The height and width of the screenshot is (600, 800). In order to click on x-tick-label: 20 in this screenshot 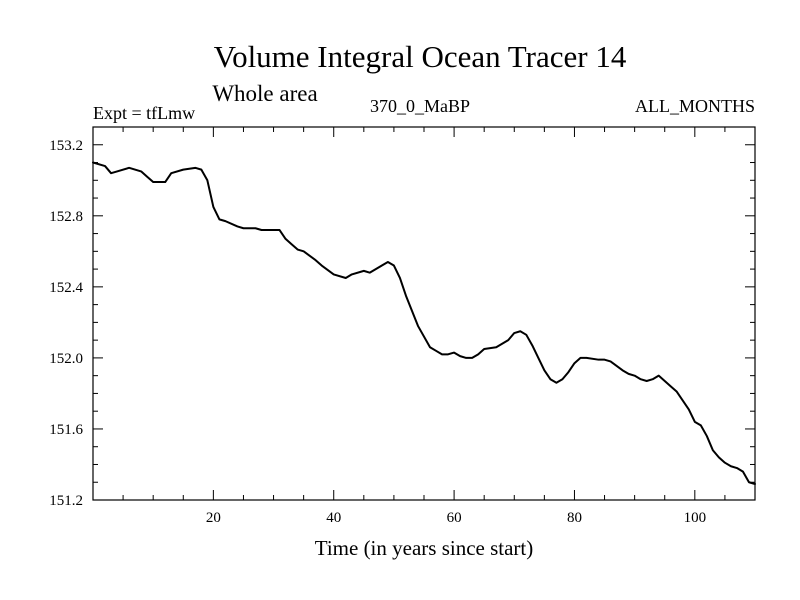, I will do `click(213, 518)`.